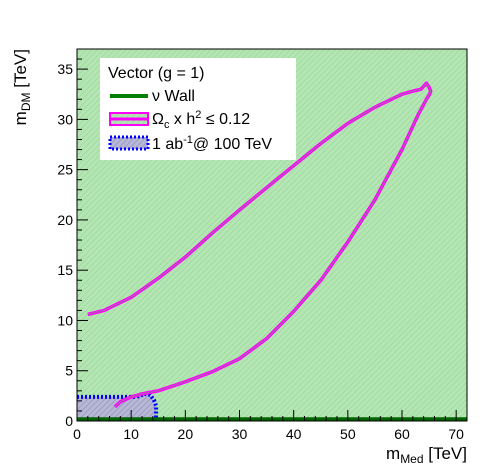 Image resolution: width=498 pixels, height=474 pixels. Describe the element at coordinates (445, 453) in the screenshot. I see `x-axis-title-unit: [TeV]` at that location.